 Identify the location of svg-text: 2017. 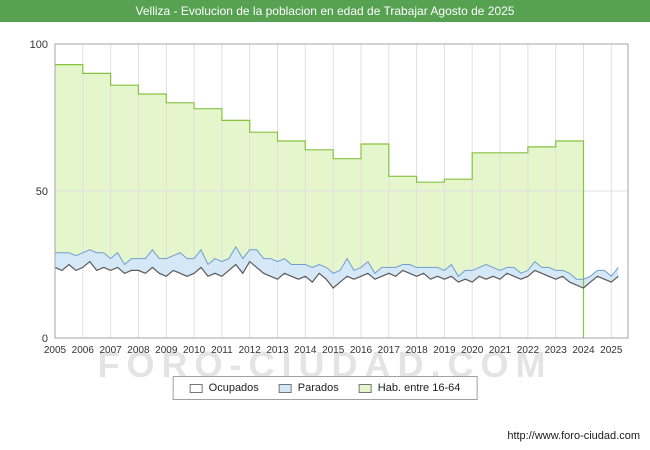
(389, 350).